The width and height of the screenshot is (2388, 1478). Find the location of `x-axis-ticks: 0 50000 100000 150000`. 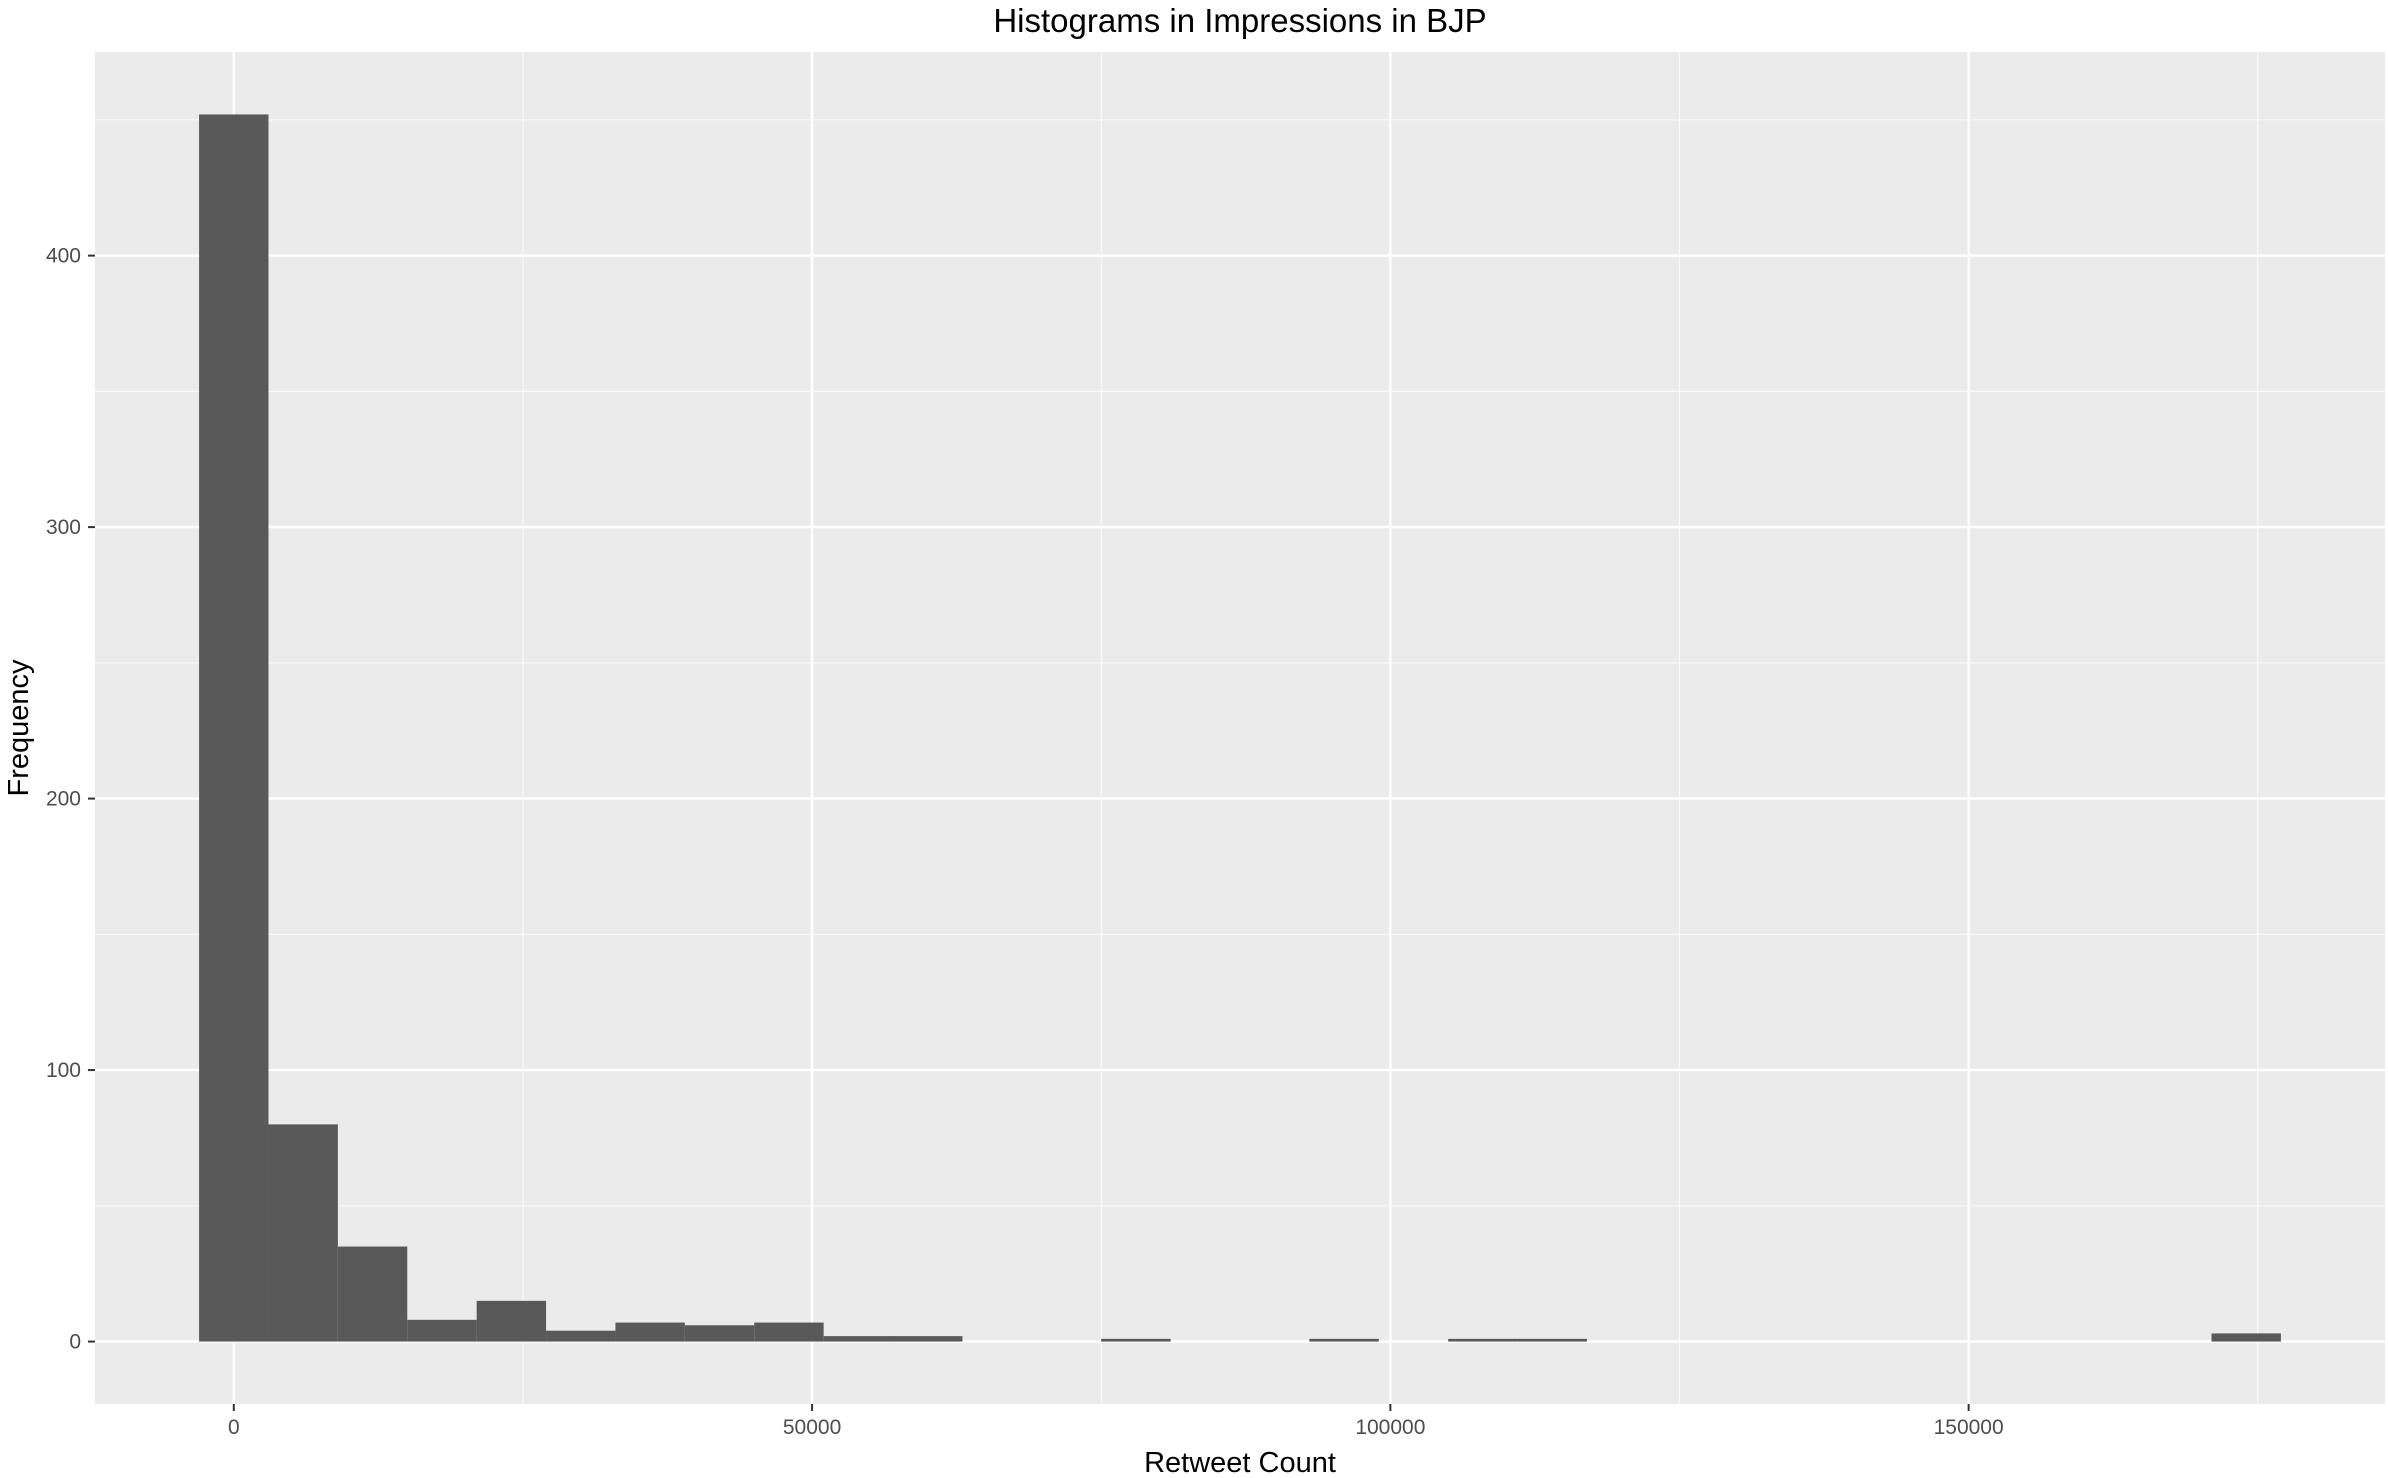

x-axis-ticks: 0 50000 100000 150000 is located at coordinates (1116, 1421).